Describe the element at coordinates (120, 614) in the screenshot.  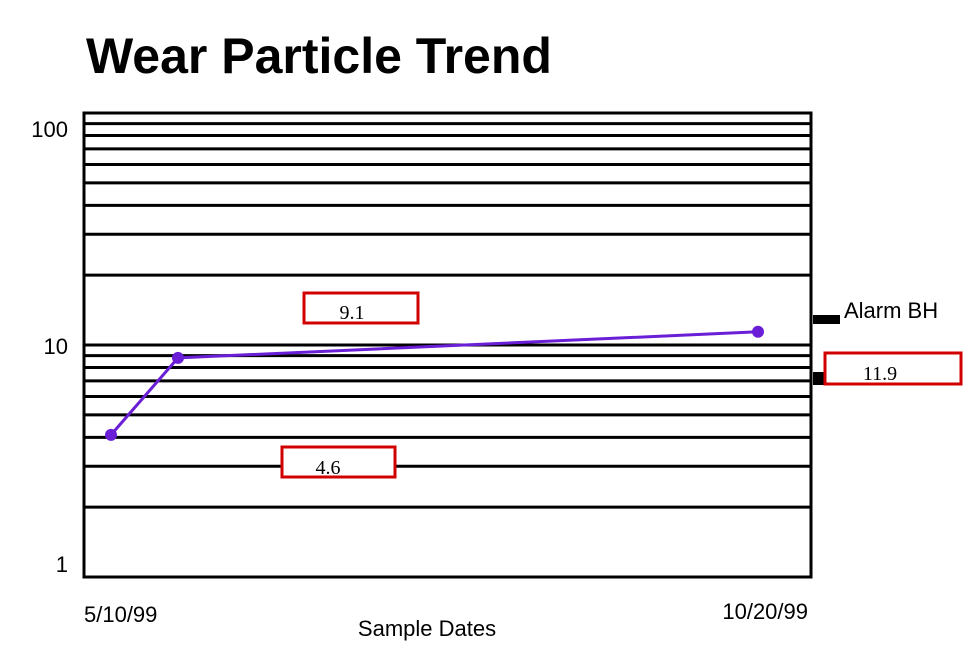
I see `x-tick-label-start: 5/10/99` at that location.